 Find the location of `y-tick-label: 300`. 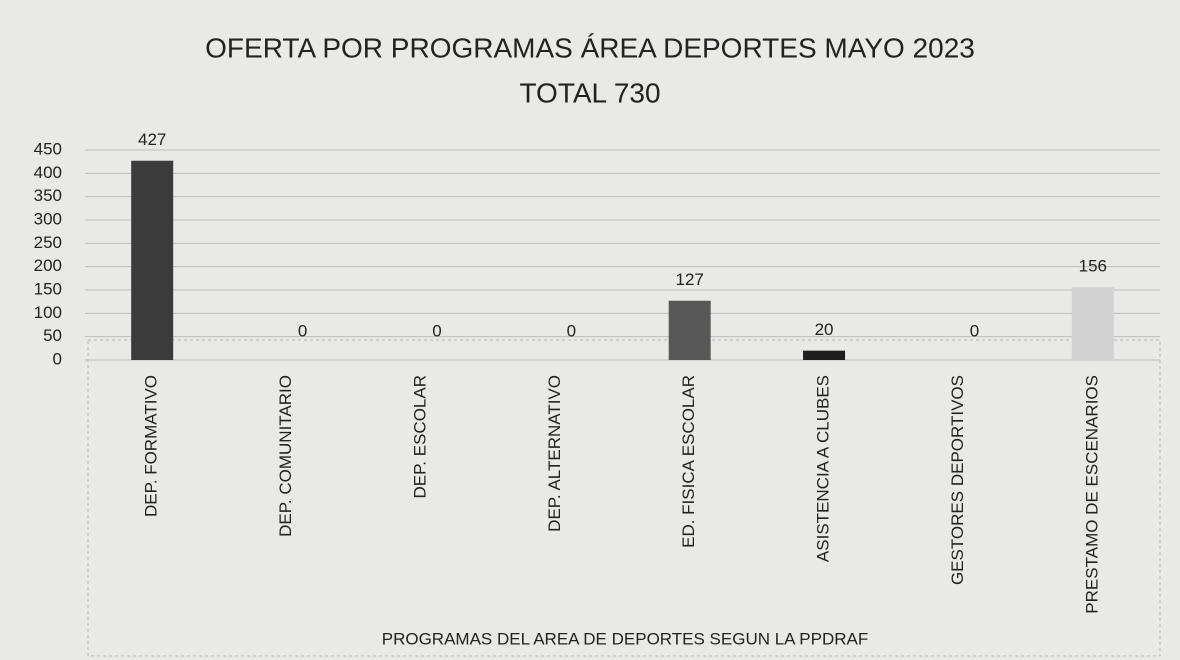

y-tick-label: 300 is located at coordinates (48, 218).